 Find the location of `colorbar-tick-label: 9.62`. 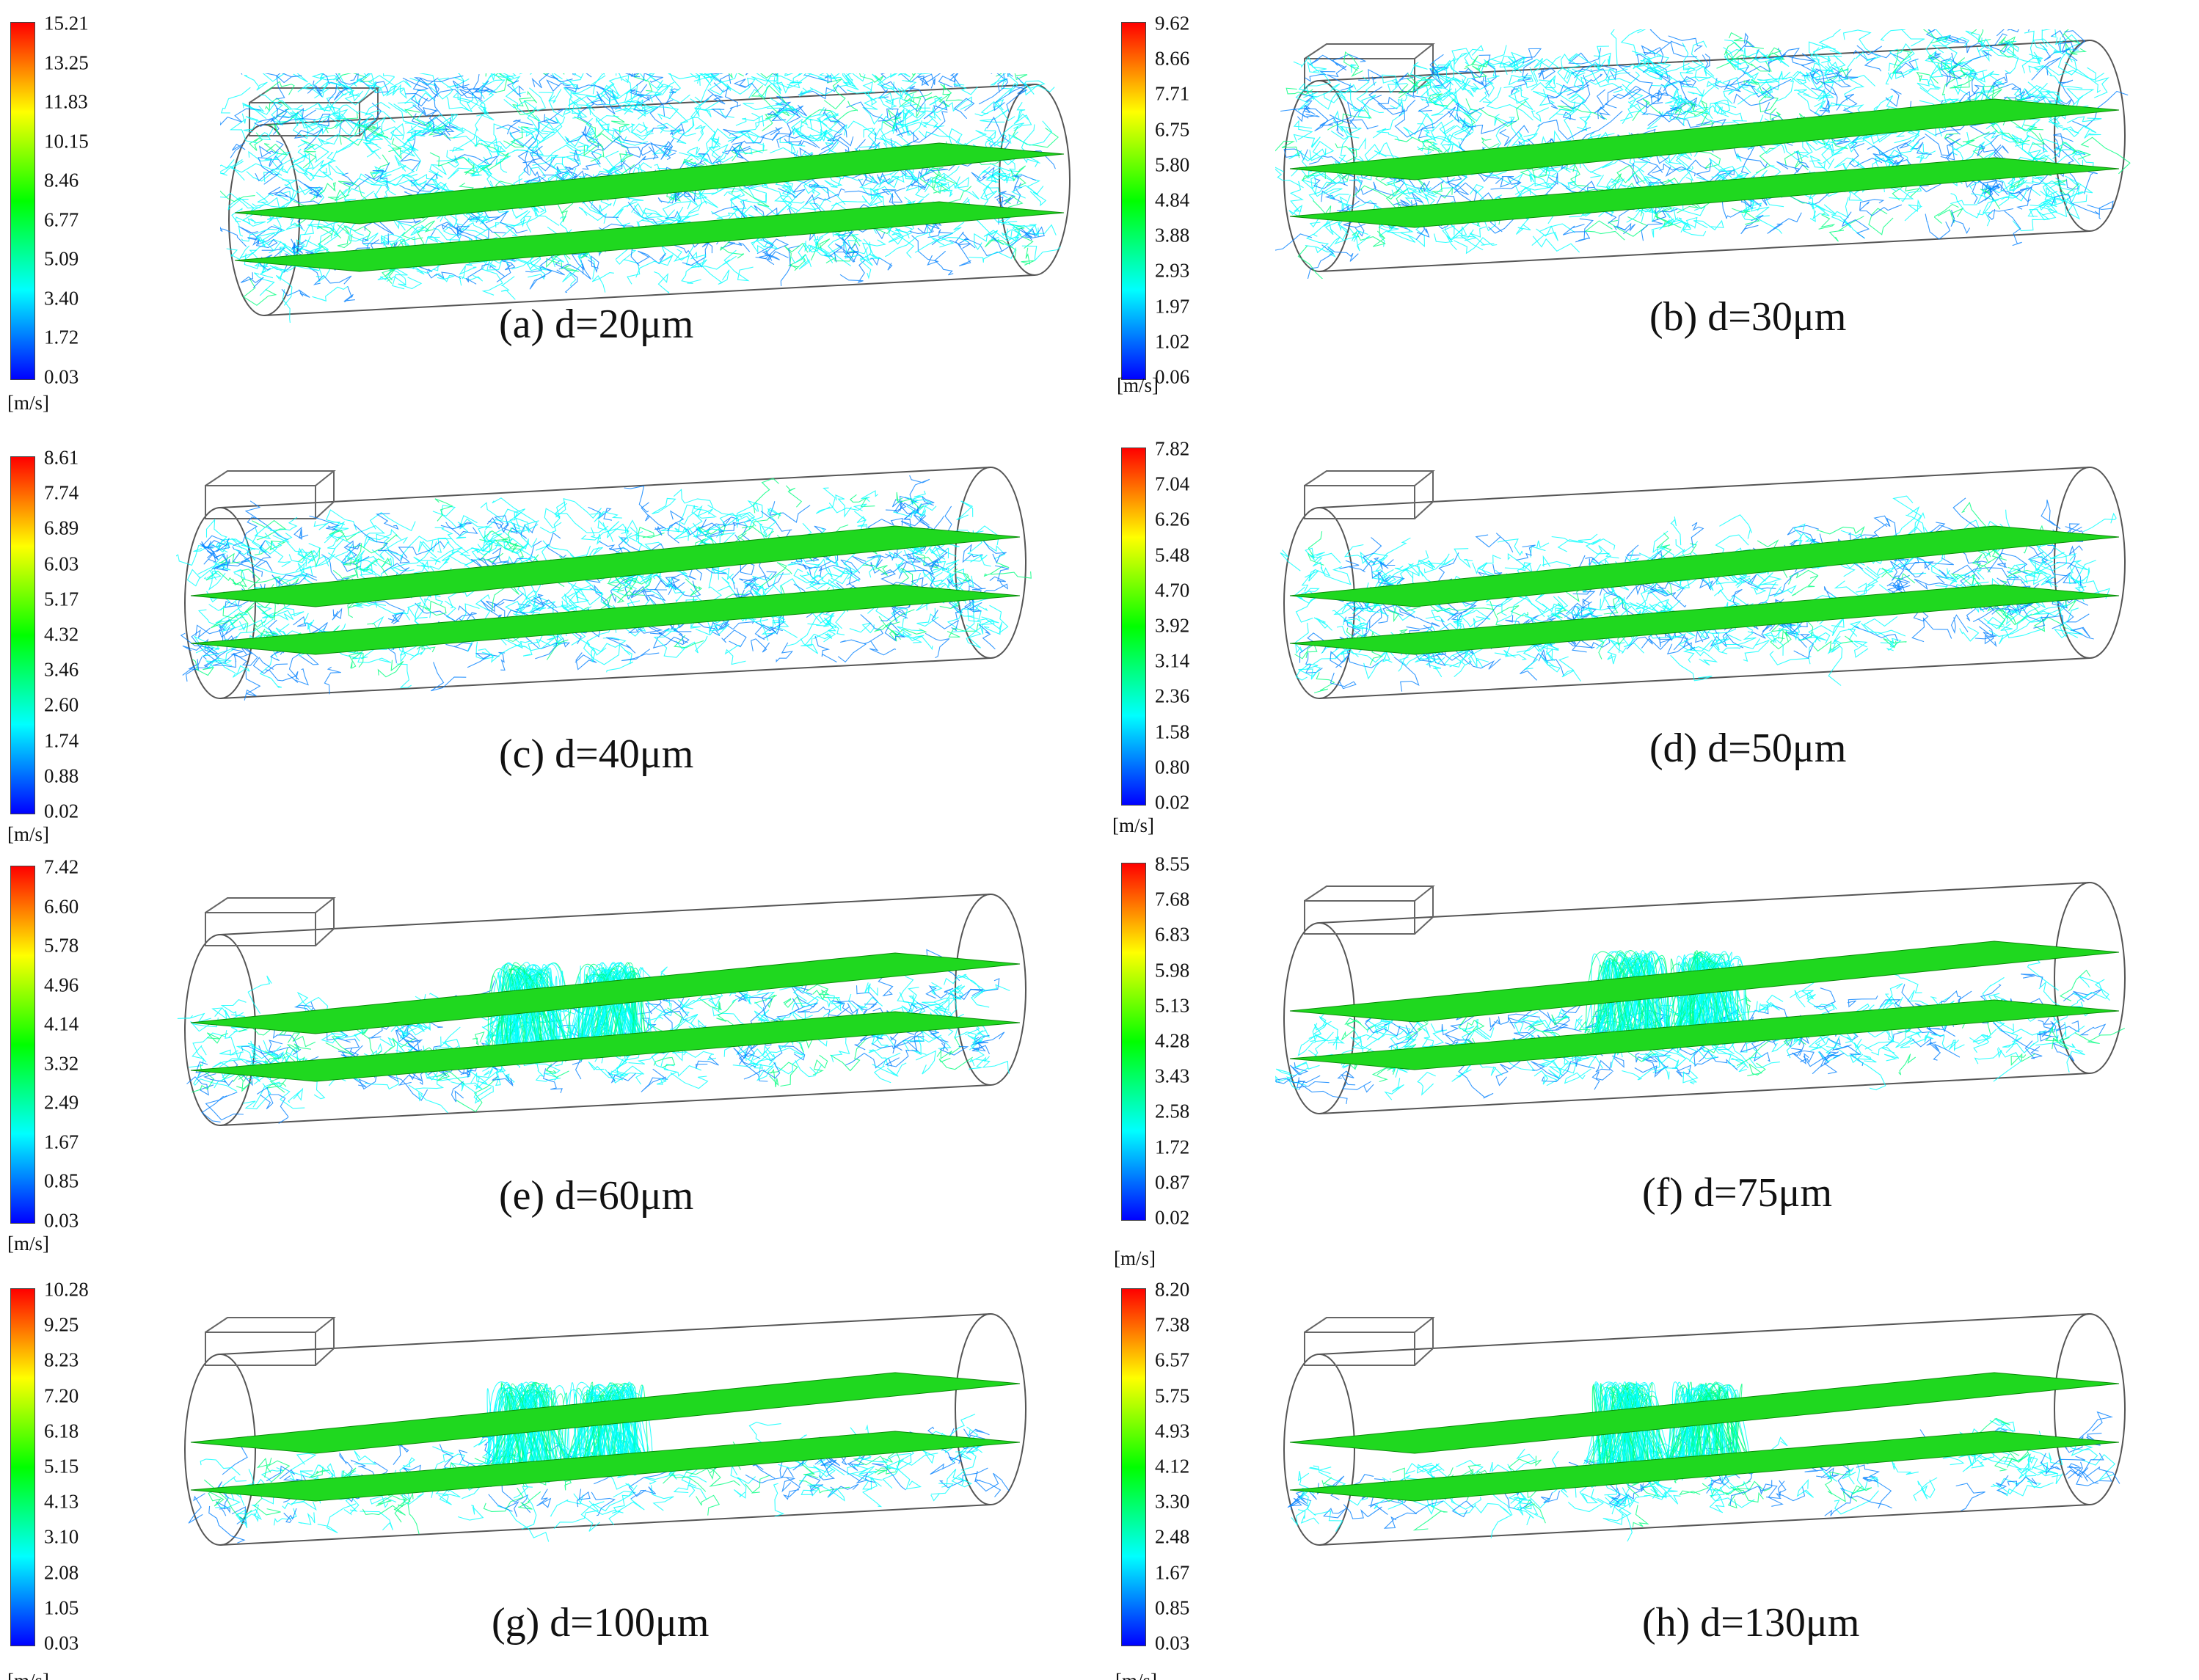

colorbar-tick-label: 9.62 is located at coordinates (1172, 23).